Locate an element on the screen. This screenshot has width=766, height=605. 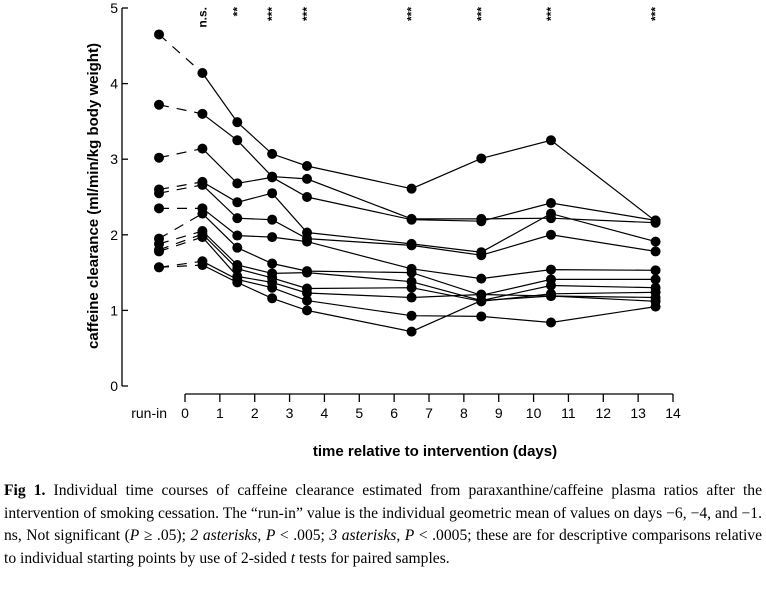
series-9-line is located at coordinates (428, 267).